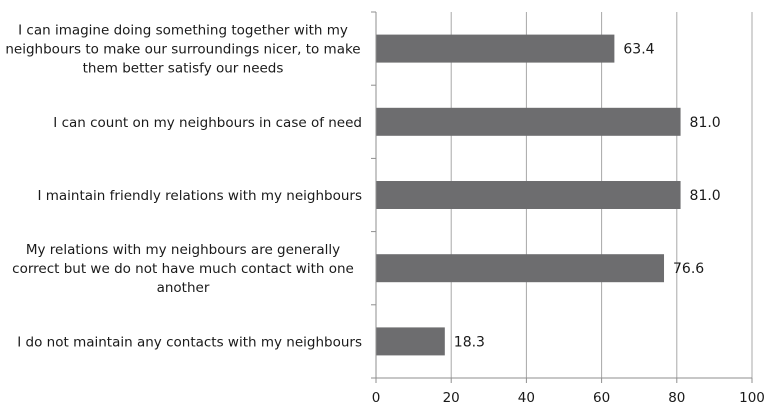 This screenshot has width=765, height=409. I want to click on x-tick-label-0: 0, so click(376, 398).